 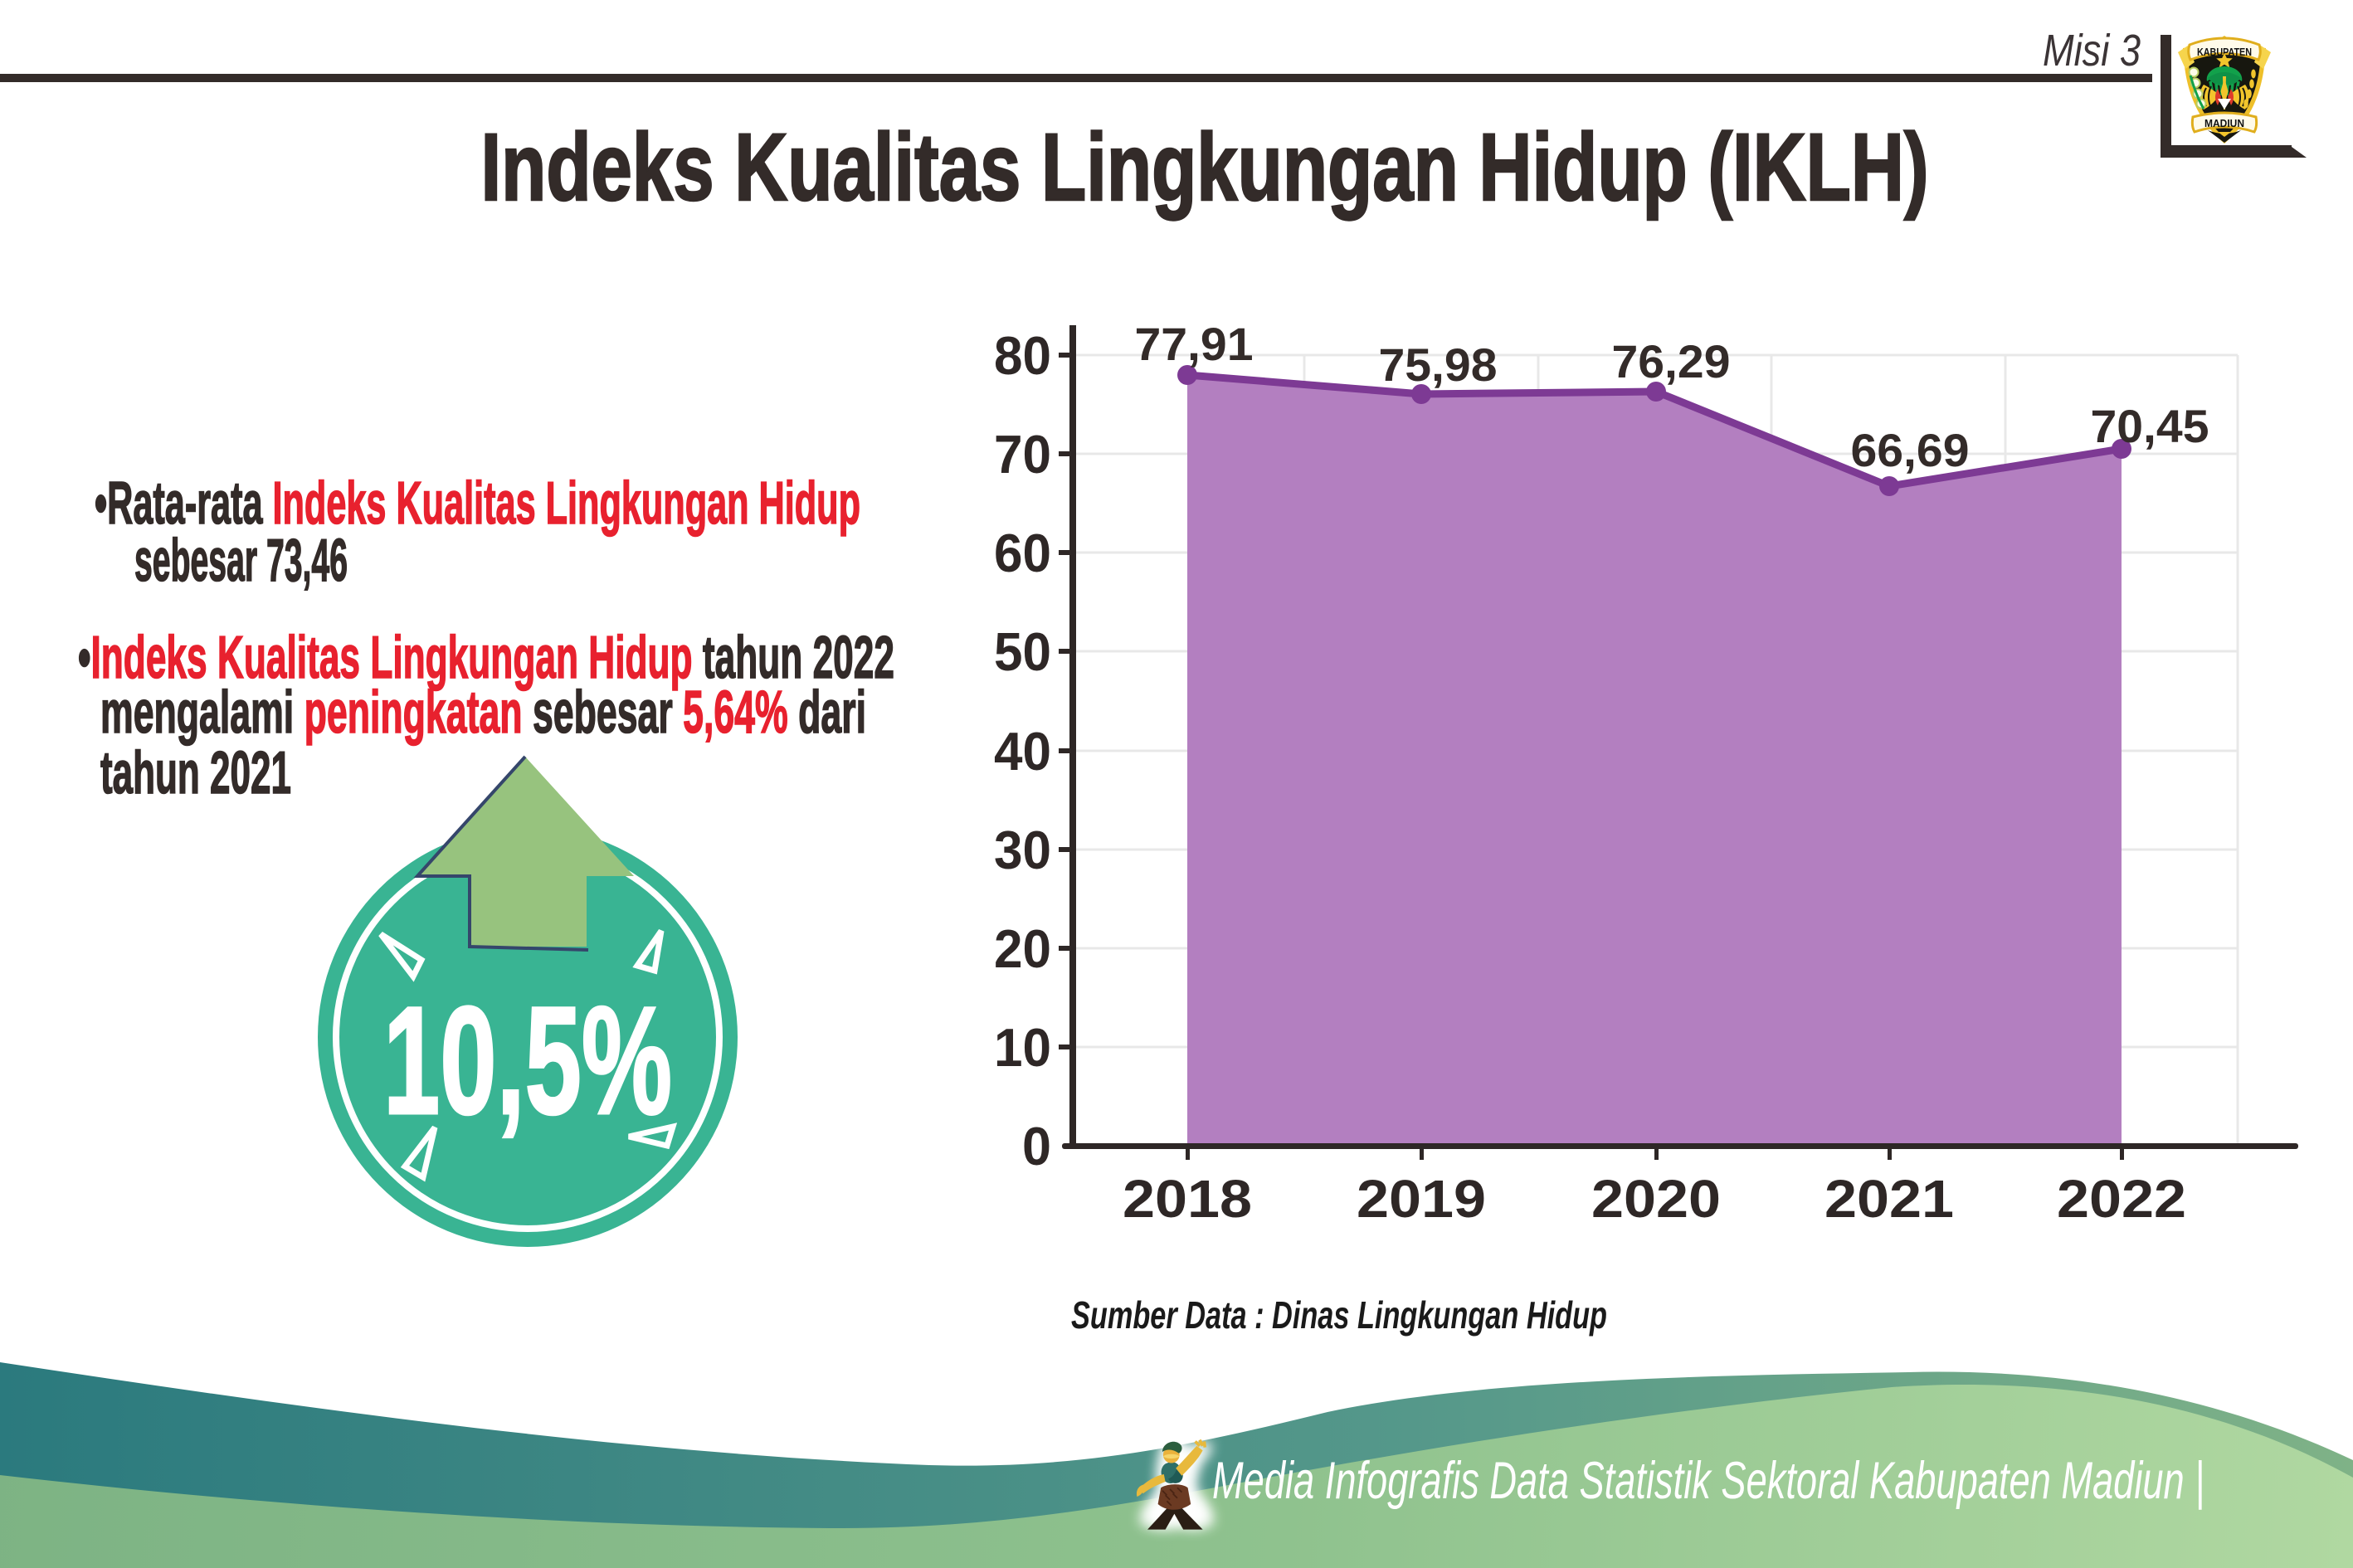 I want to click on svg-text: 60, so click(x=1022, y=553).